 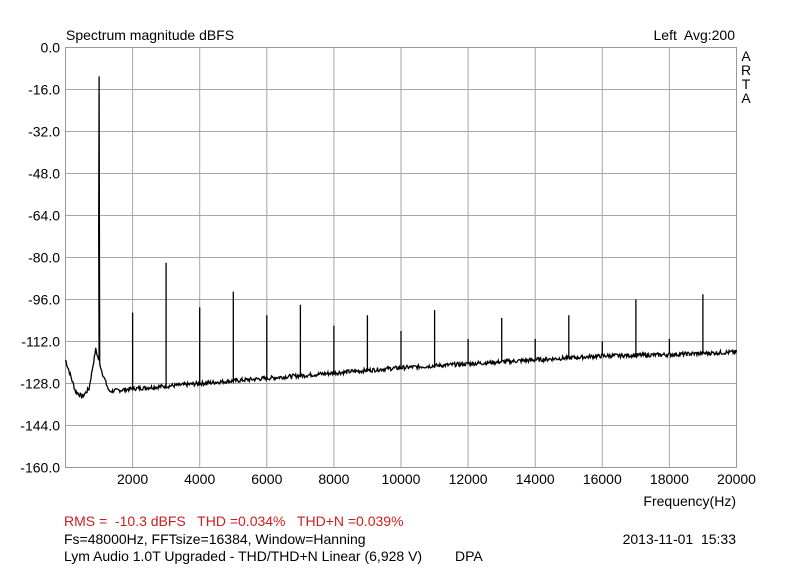 What do you see at coordinates (40, 384) in the screenshot?
I see `y-tick-label: -128.0` at bounding box center [40, 384].